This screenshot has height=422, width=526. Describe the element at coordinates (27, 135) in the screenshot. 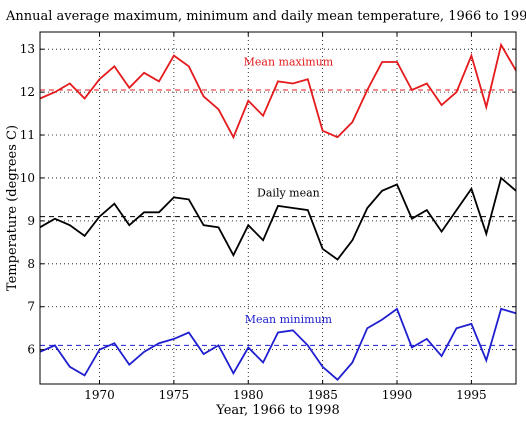

I see `y-tick-label: 11` at that location.